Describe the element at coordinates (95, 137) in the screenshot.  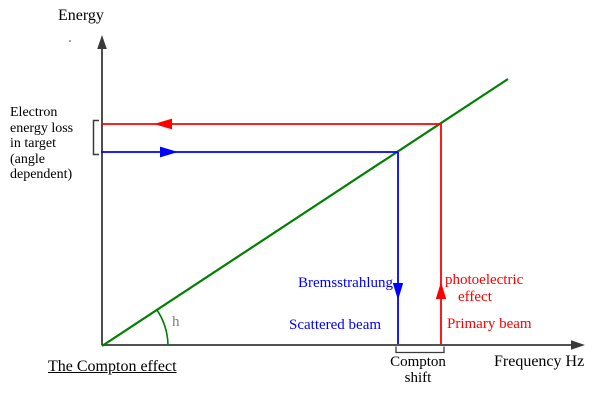
I see `energy-loss-bracket` at that location.